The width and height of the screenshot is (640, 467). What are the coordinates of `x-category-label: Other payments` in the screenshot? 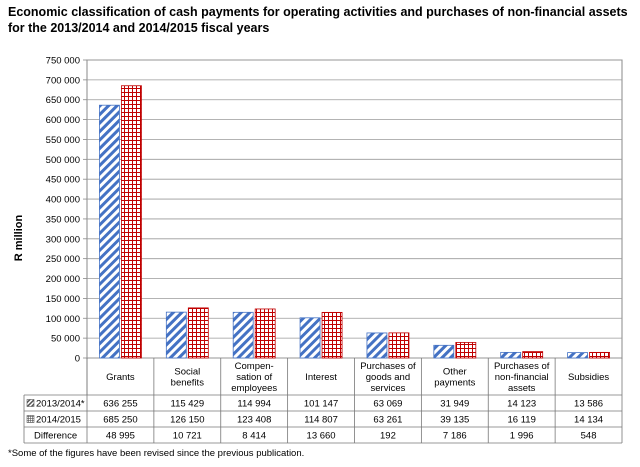 It's located at (454, 378).